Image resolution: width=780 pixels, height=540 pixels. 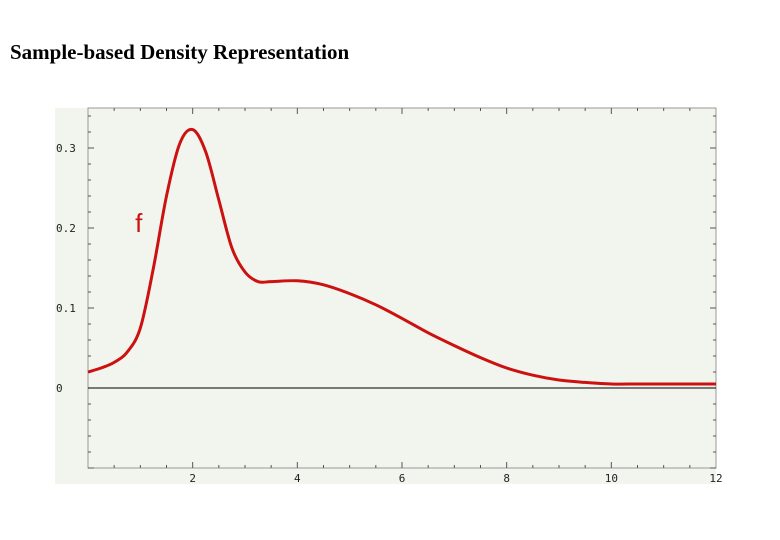 I want to click on x-tick-label: 8, so click(x=506, y=478).